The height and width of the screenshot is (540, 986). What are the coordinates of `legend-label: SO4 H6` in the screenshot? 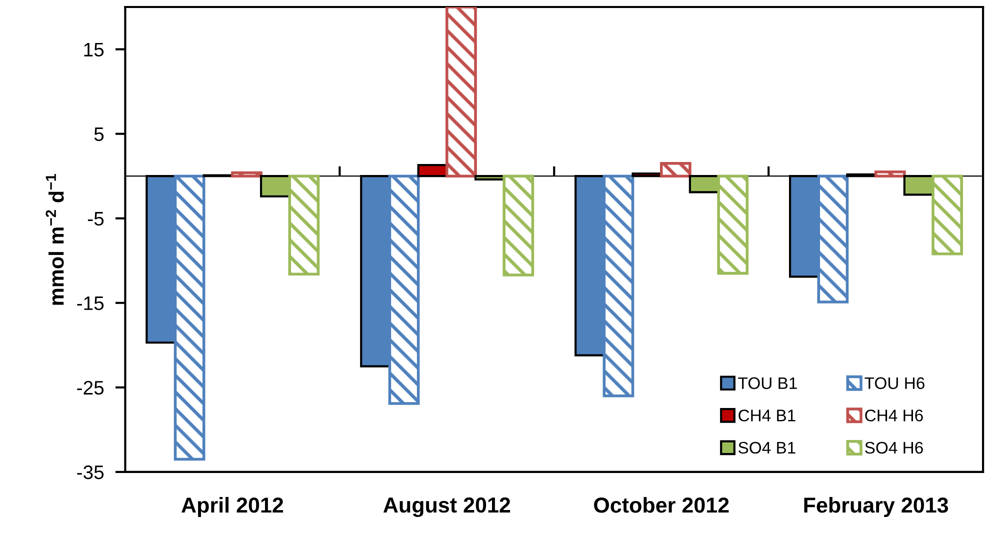 It's located at (894, 448).